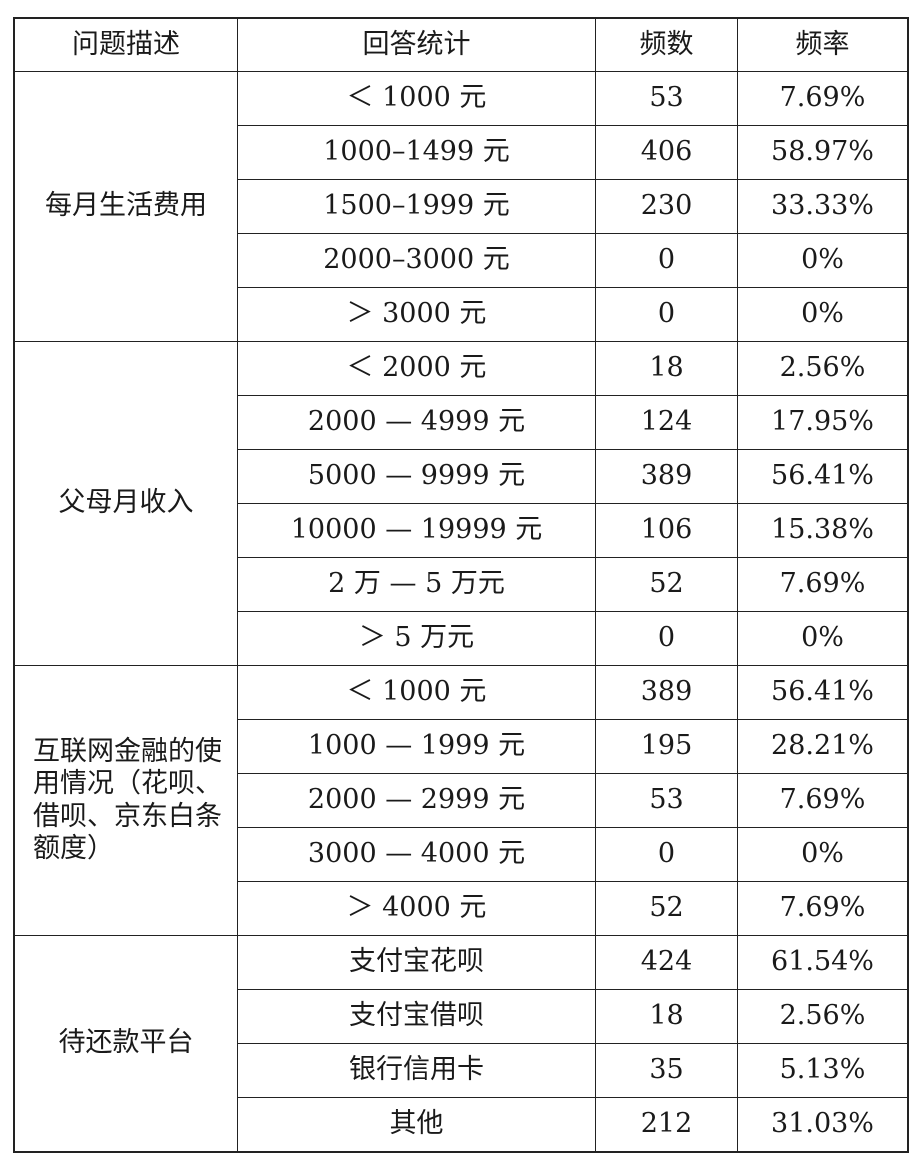  I want to click on answer-cell: 3000 — 4000 元, so click(416, 854).